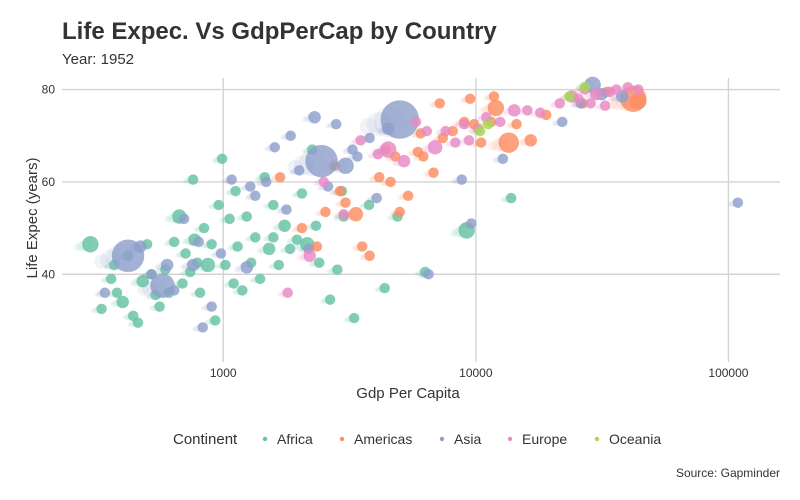  I want to click on legend-label: Asia, so click(467, 439).